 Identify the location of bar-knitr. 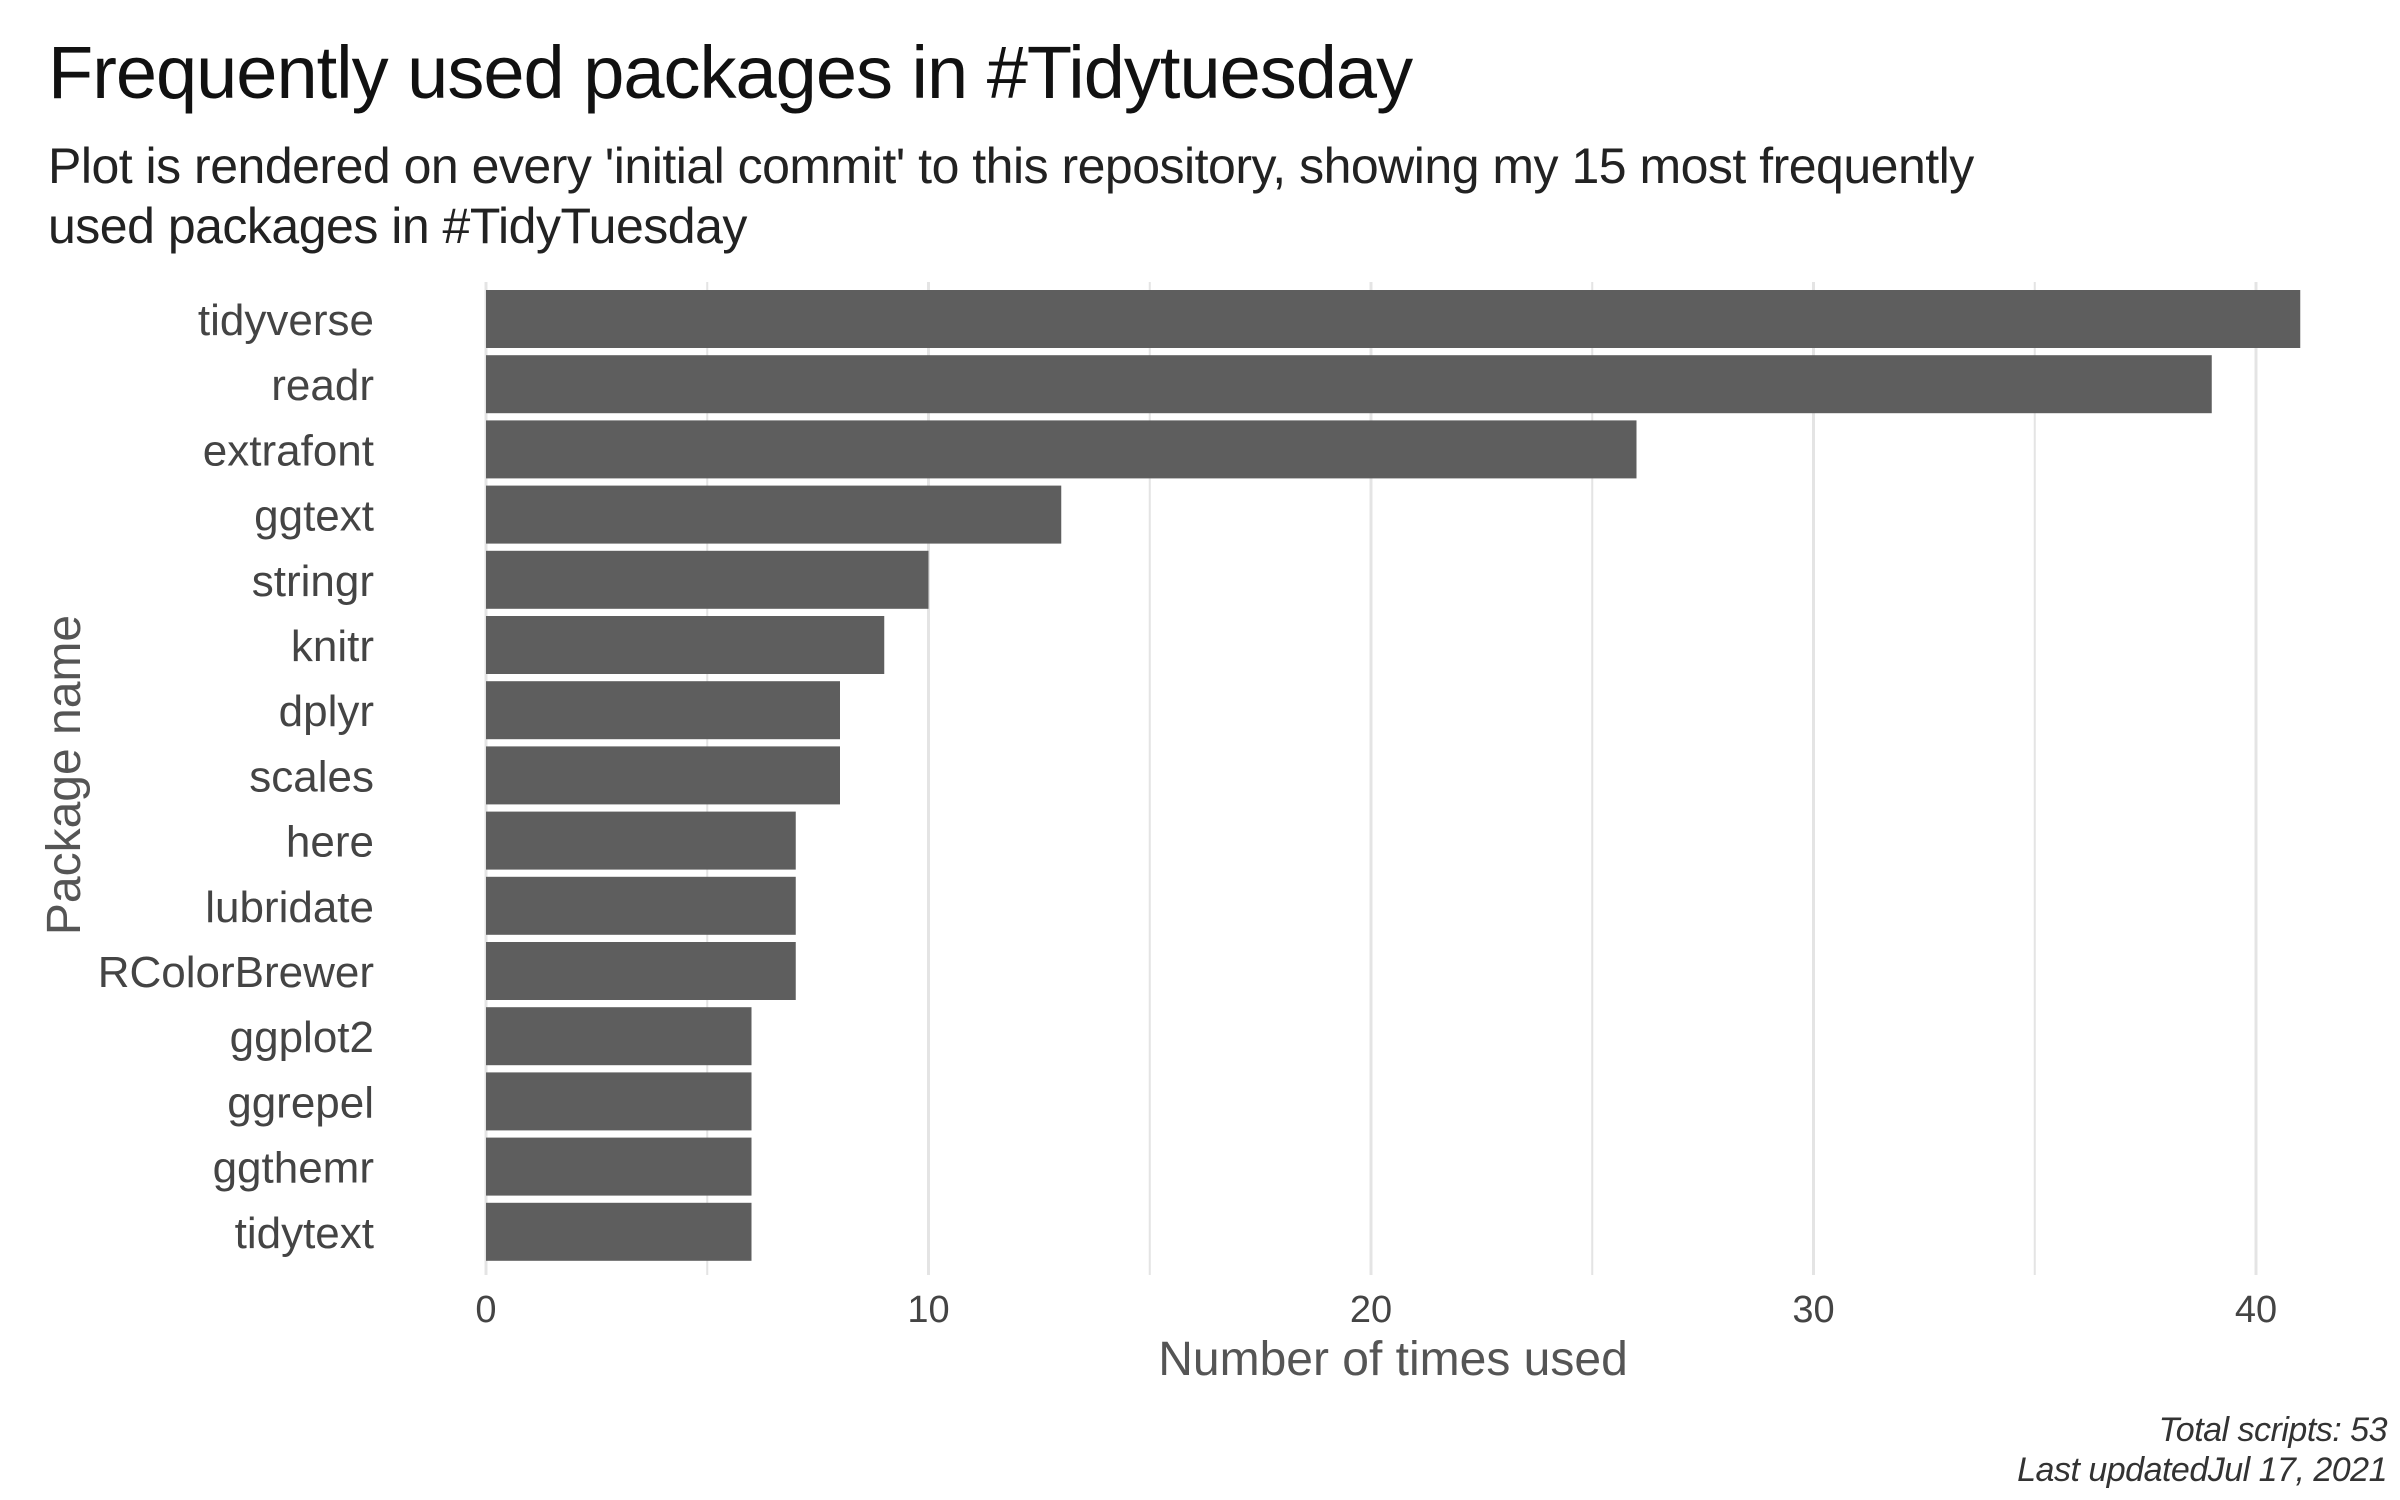
(685, 645).